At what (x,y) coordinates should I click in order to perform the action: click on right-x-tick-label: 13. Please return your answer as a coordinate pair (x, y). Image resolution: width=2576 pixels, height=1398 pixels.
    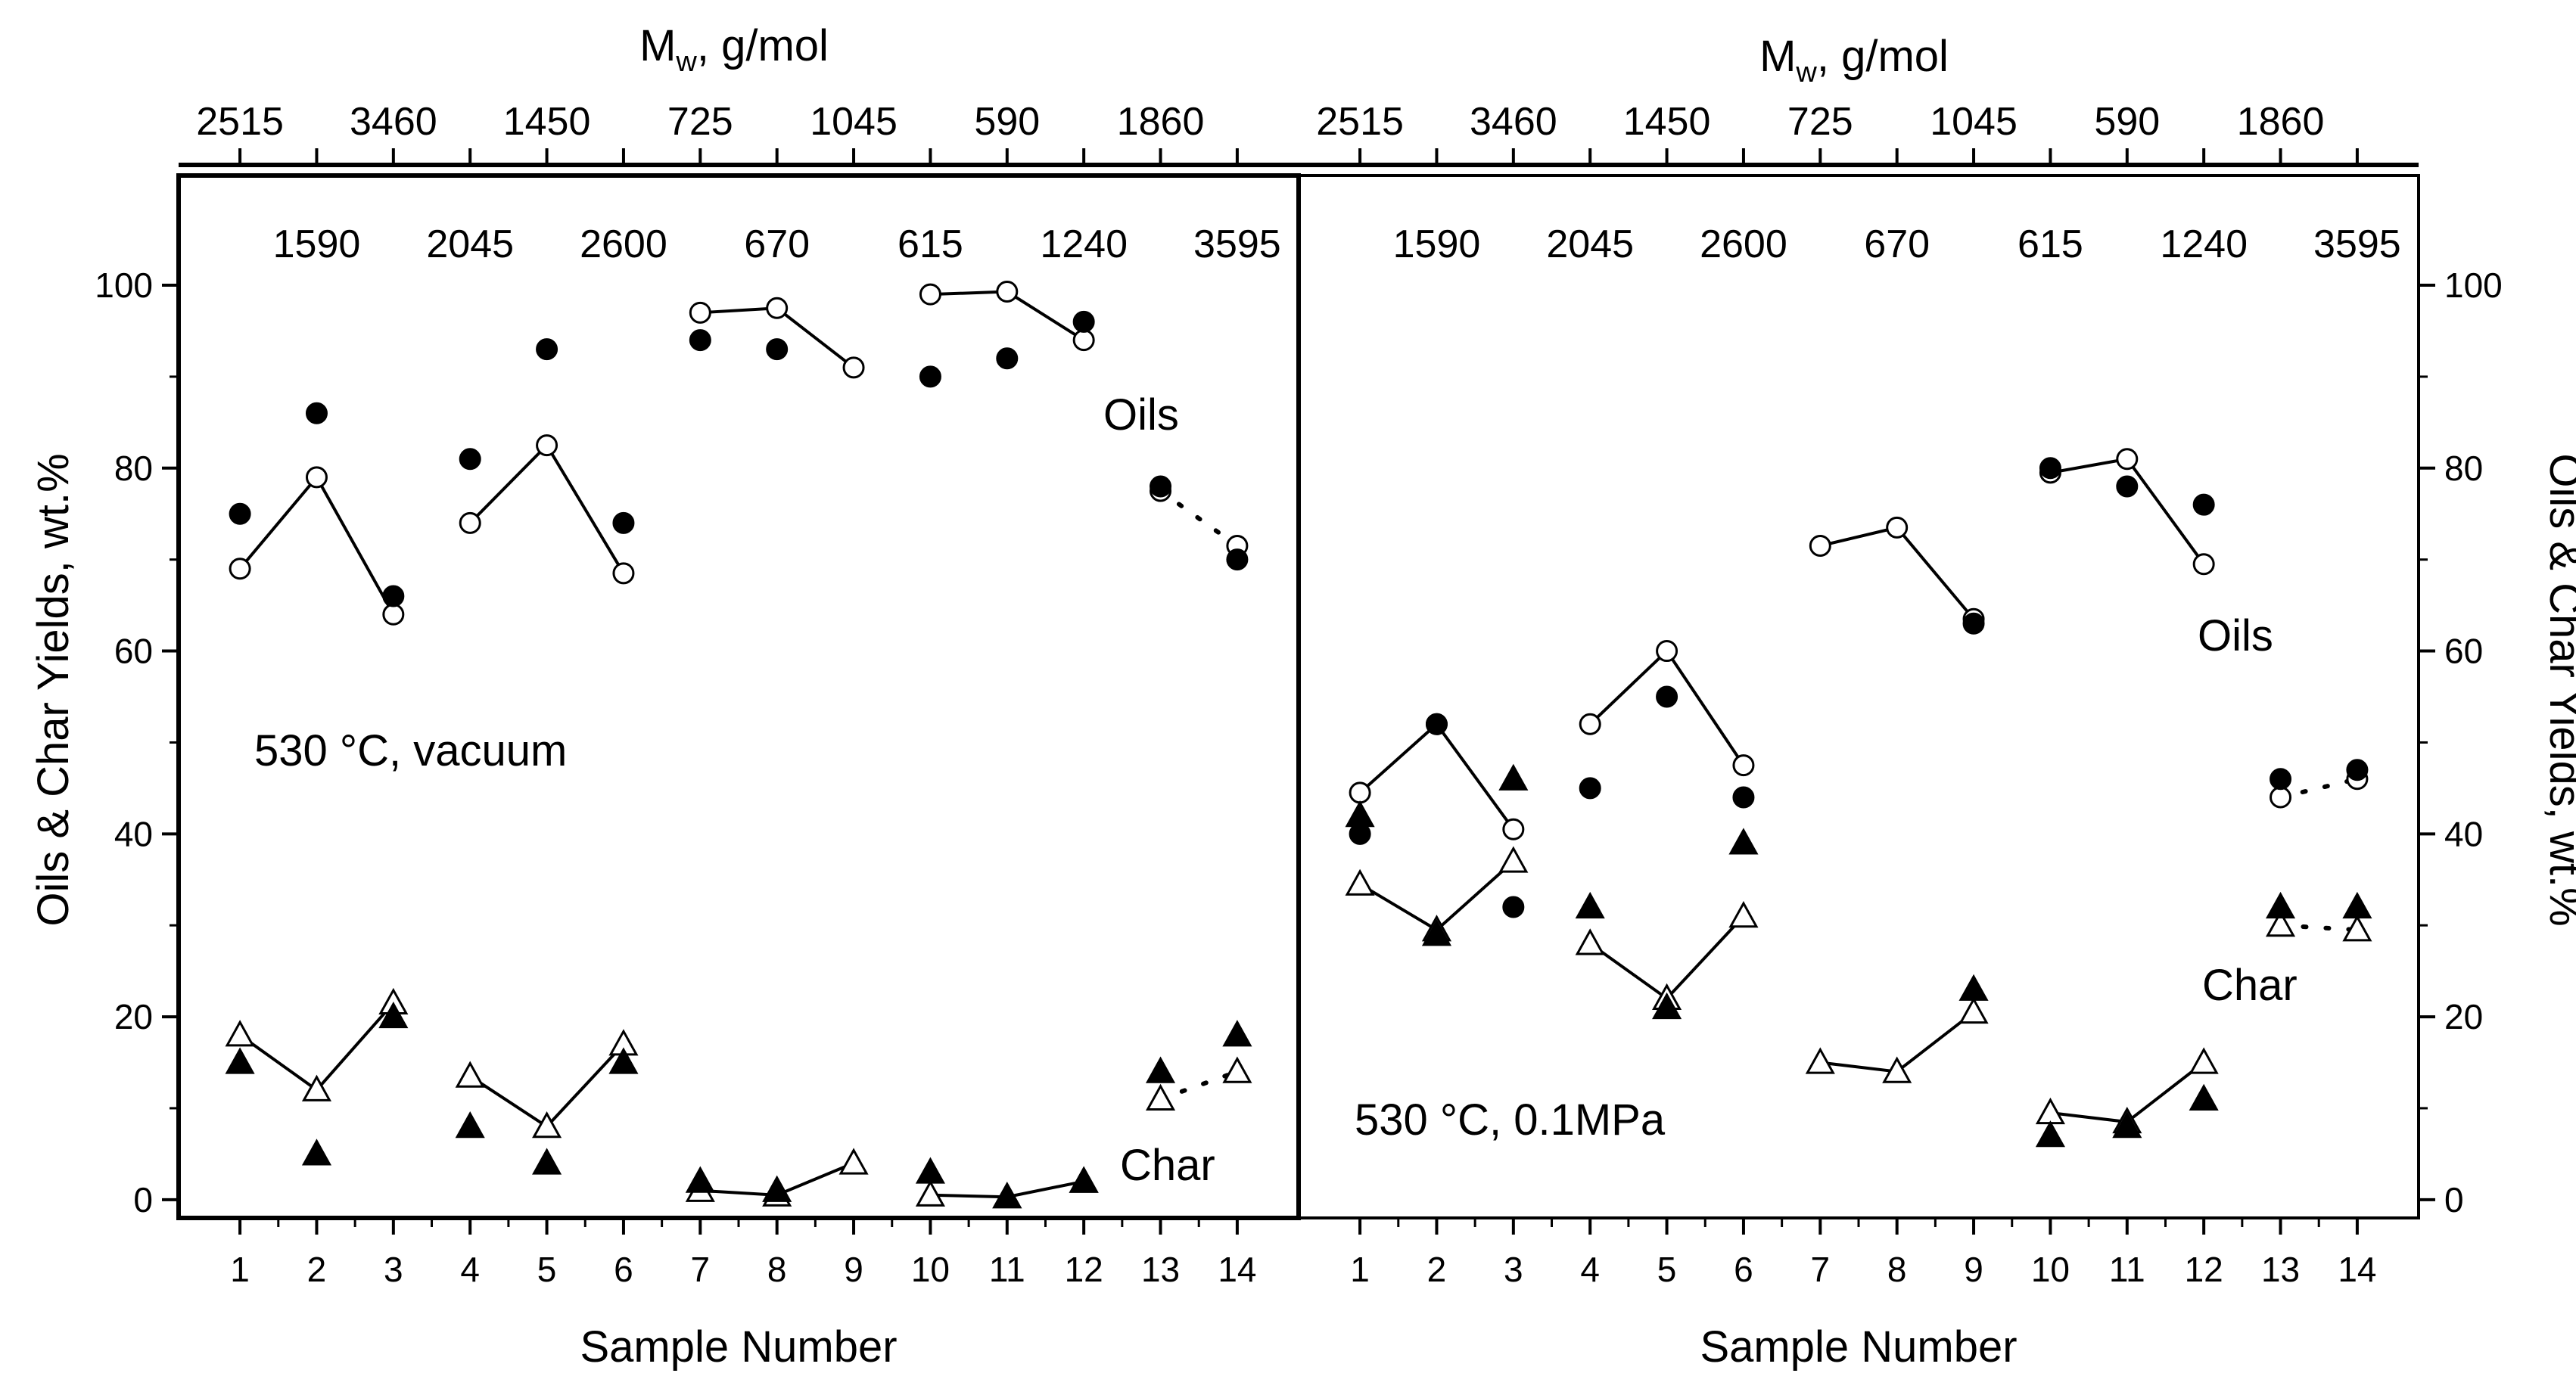
    Looking at the image, I should click on (2280, 1269).